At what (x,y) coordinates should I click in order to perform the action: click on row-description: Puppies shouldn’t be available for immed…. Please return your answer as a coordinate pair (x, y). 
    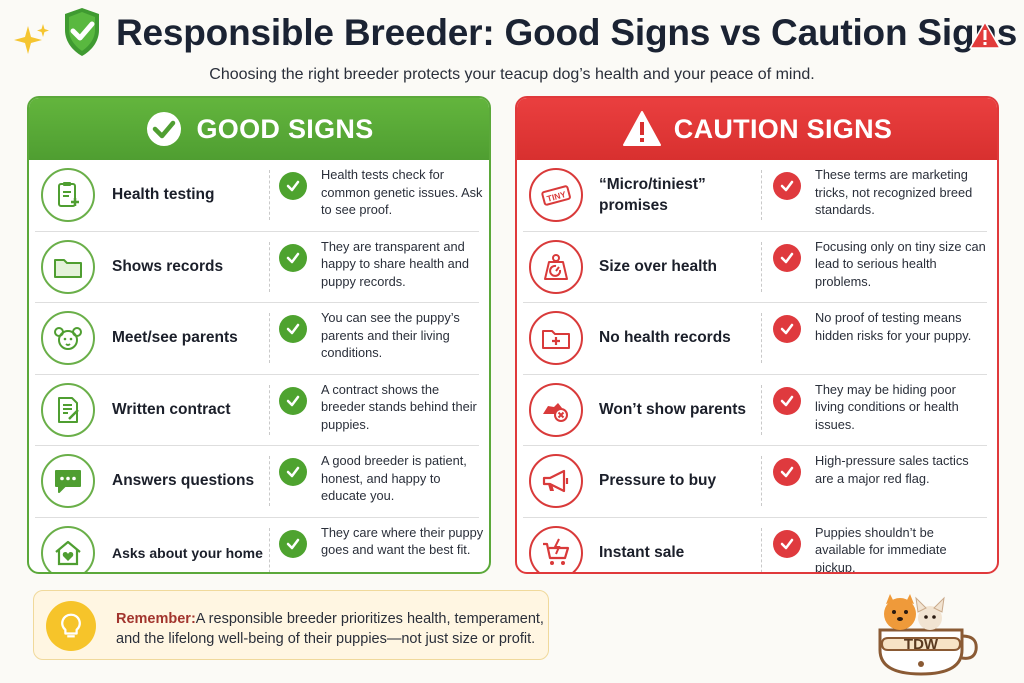
    Looking at the image, I should click on (881, 549).